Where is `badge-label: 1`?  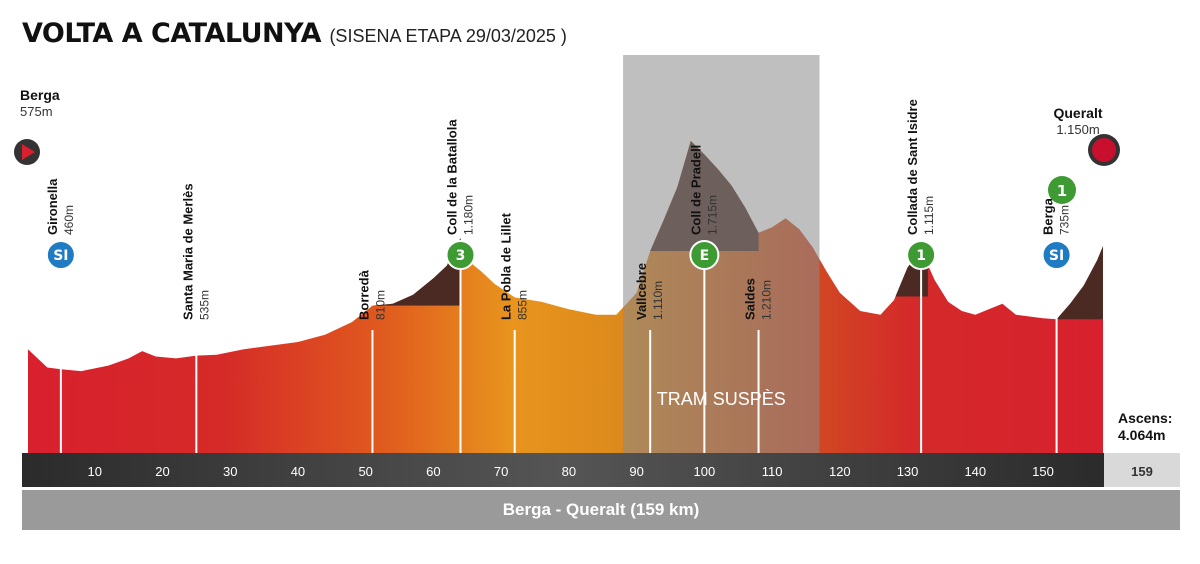
badge-label: 1 is located at coordinates (921, 256).